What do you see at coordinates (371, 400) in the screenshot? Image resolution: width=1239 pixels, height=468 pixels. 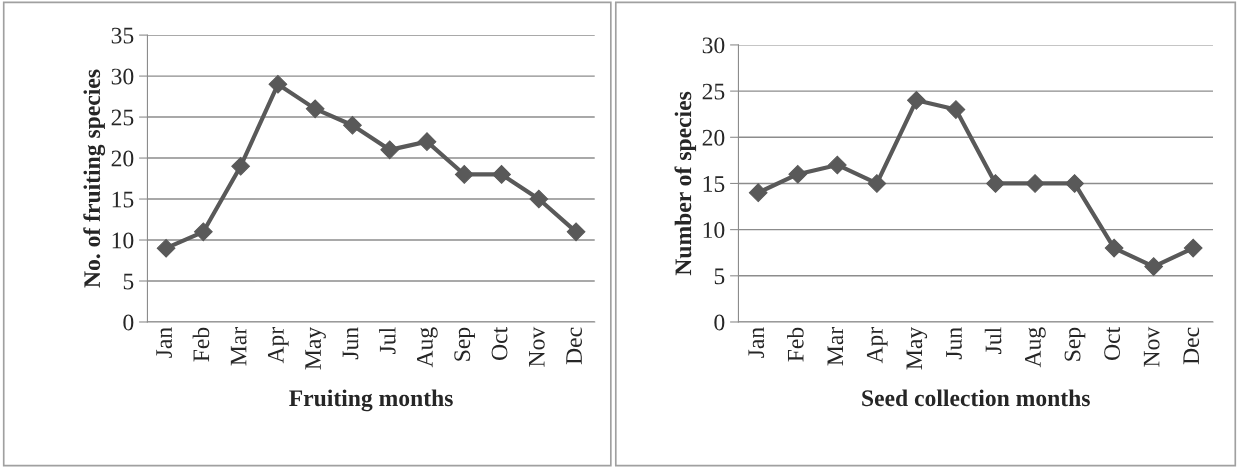 I see `x-axis-title: Fruiting months` at bounding box center [371, 400].